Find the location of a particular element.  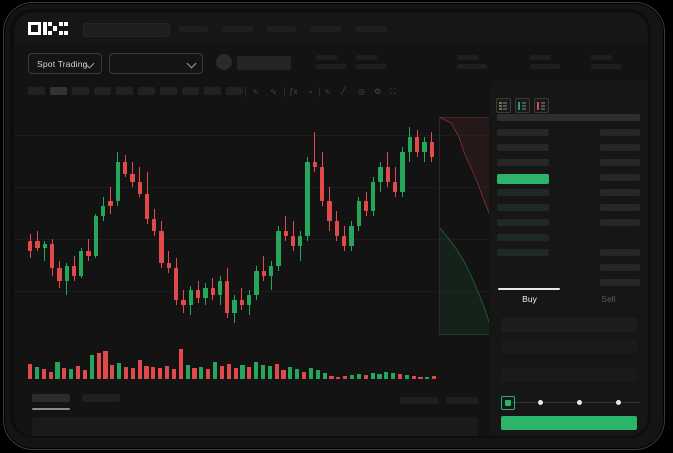

order-book-panel is located at coordinates (569, 184).